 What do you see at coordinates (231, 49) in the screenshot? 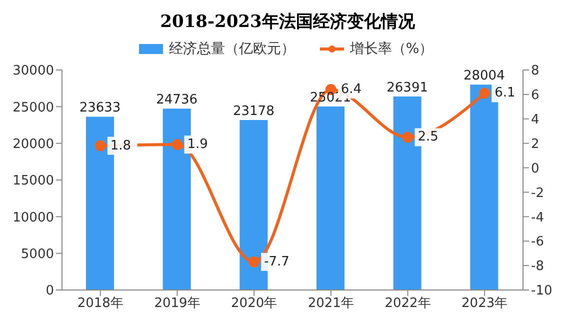
I see `legend-label: 经济总量（亿欧元）` at bounding box center [231, 49].